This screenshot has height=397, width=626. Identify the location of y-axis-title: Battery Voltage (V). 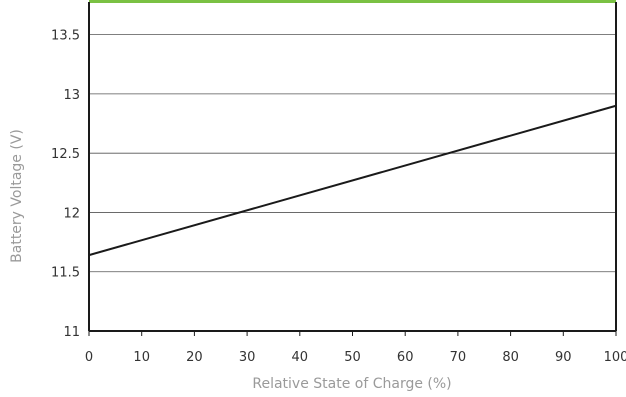
(17, 196).